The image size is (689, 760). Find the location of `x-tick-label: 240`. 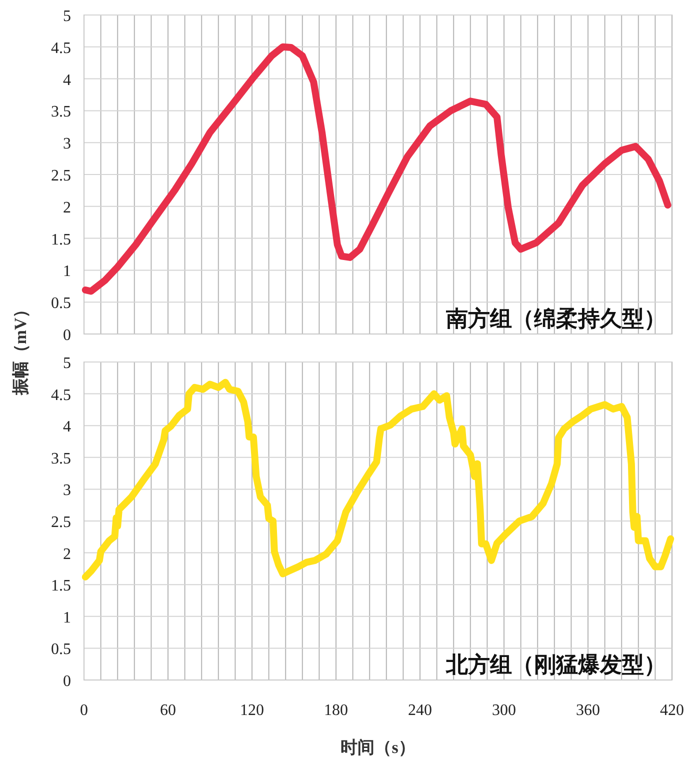

x-tick-label: 240 is located at coordinates (420, 710).